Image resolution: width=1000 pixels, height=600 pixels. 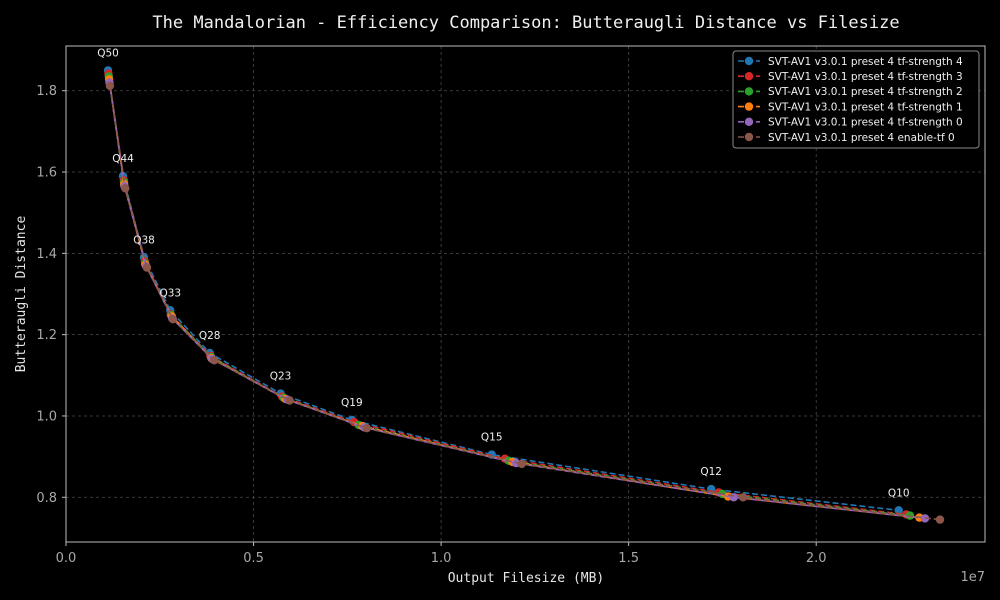 I want to click on quality-annotation: Q19, so click(x=352, y=403).